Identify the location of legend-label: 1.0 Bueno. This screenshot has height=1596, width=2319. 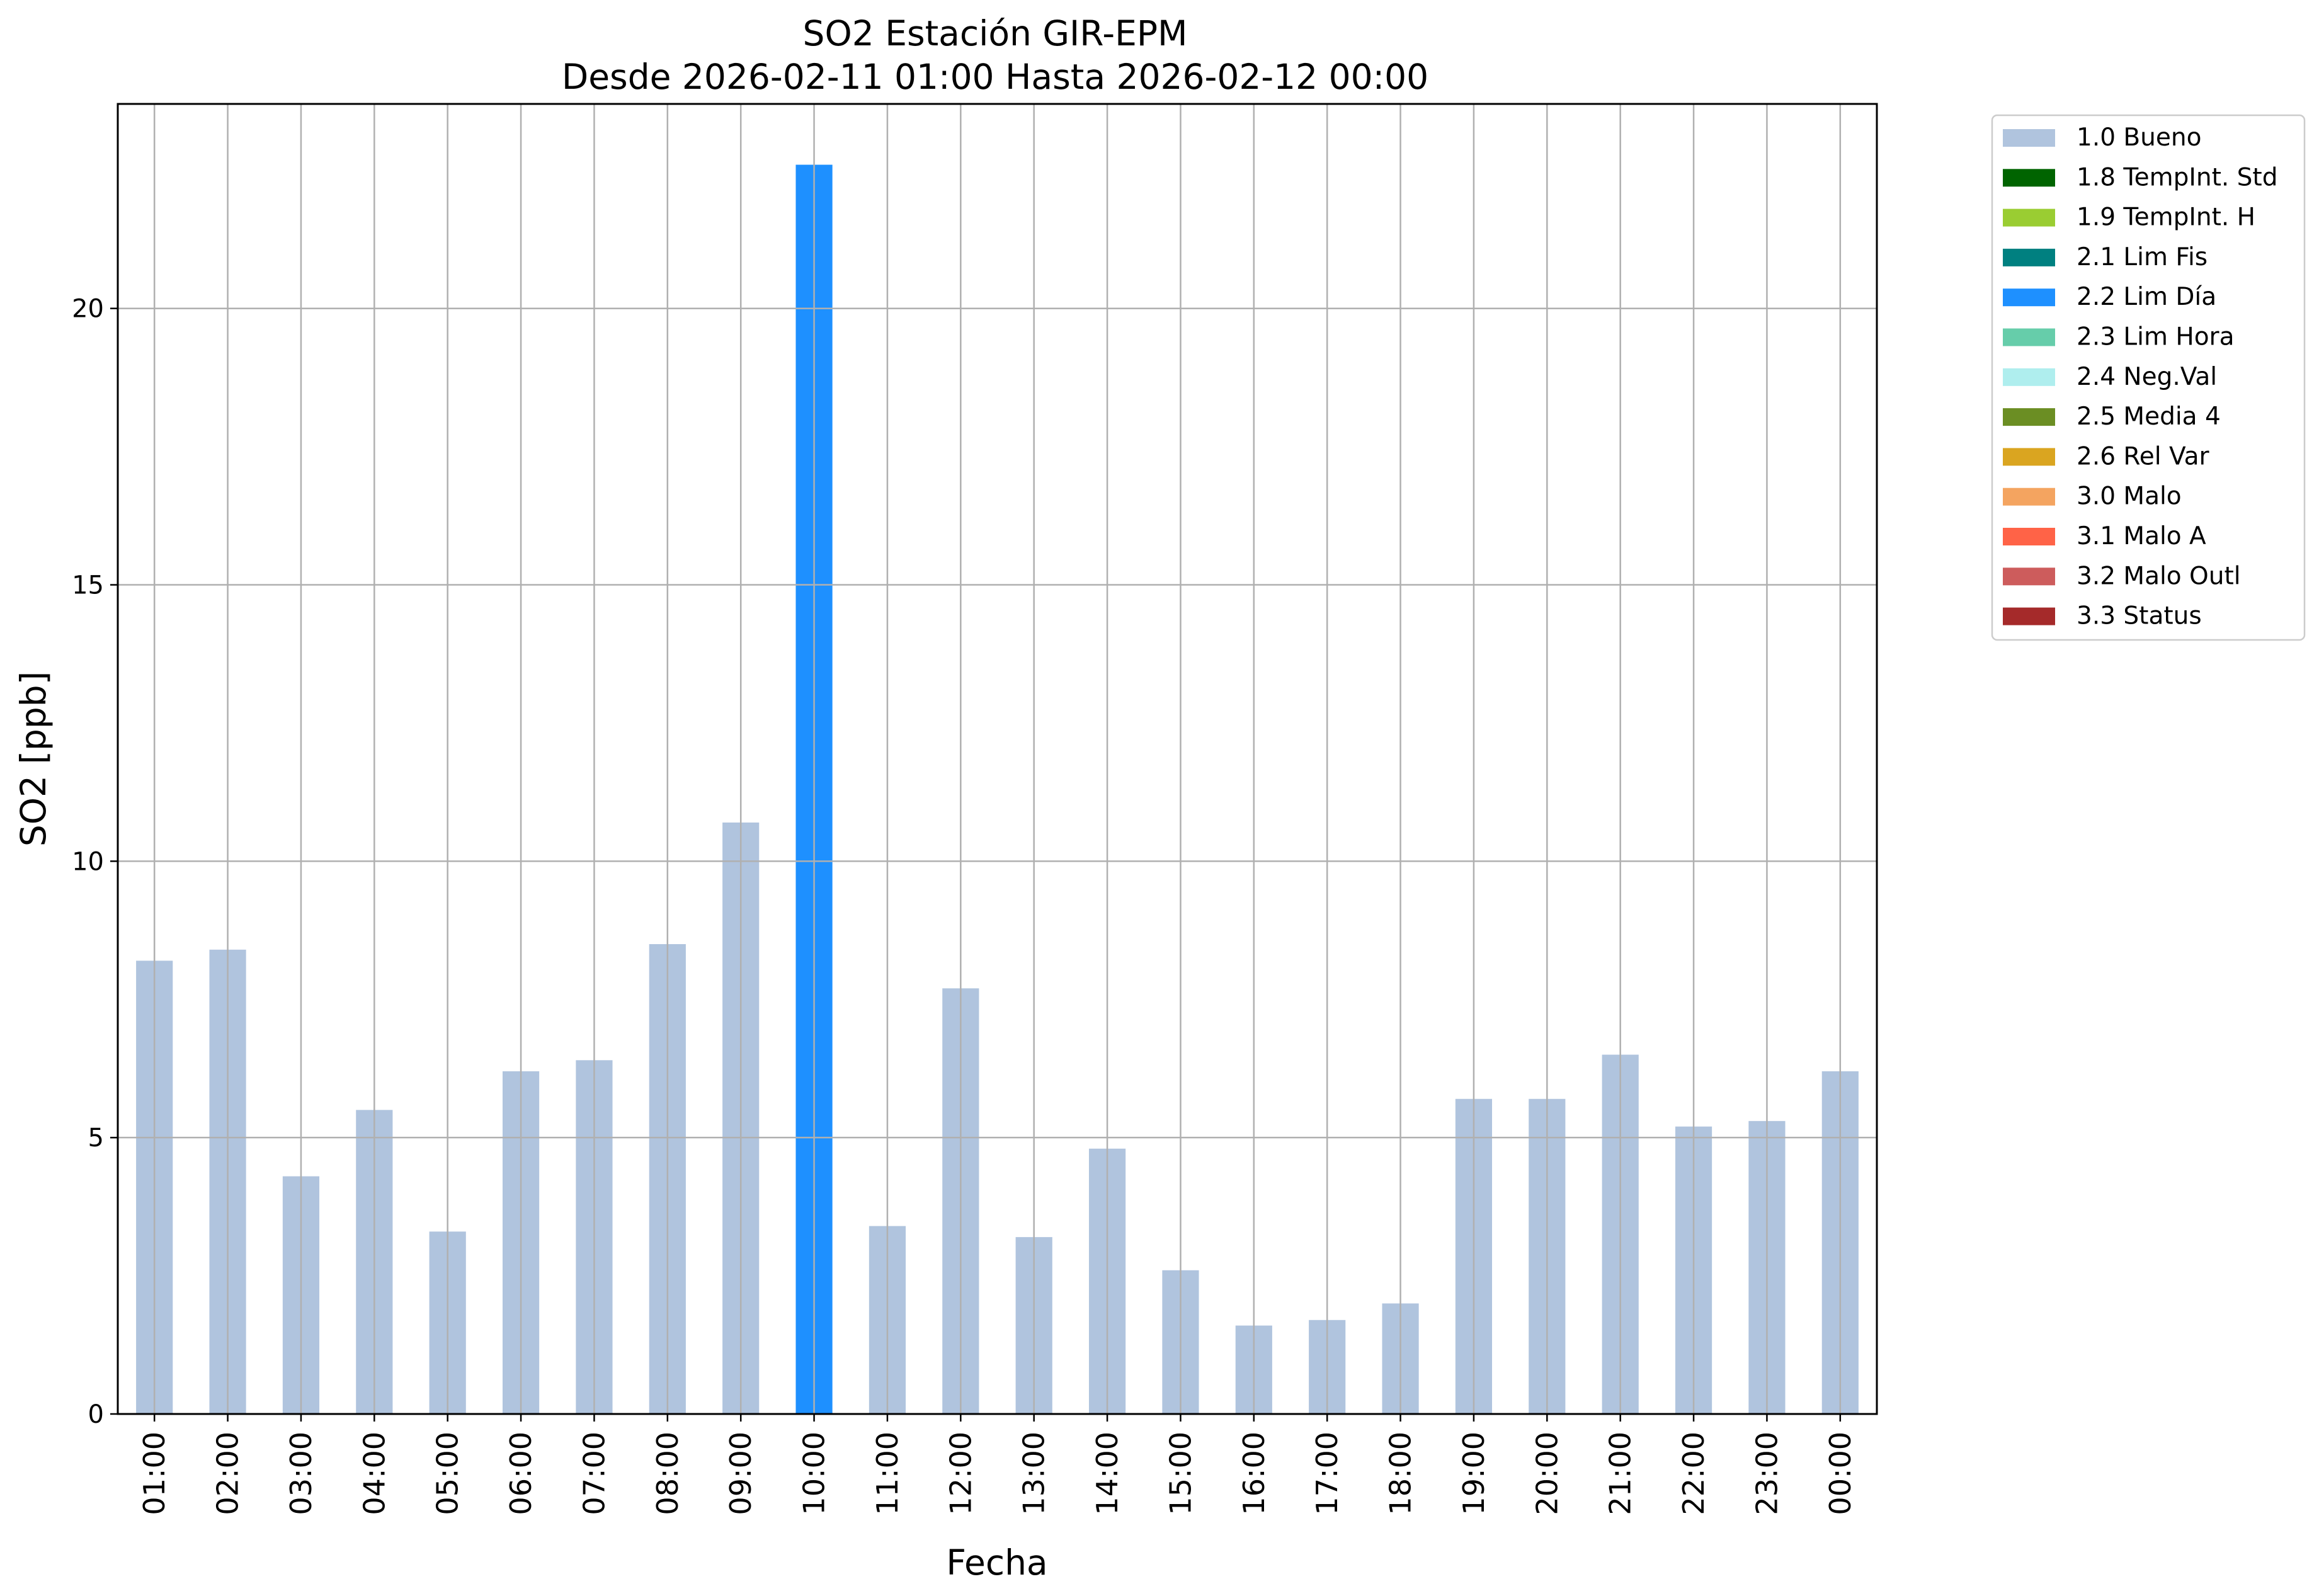
(2139, 137).